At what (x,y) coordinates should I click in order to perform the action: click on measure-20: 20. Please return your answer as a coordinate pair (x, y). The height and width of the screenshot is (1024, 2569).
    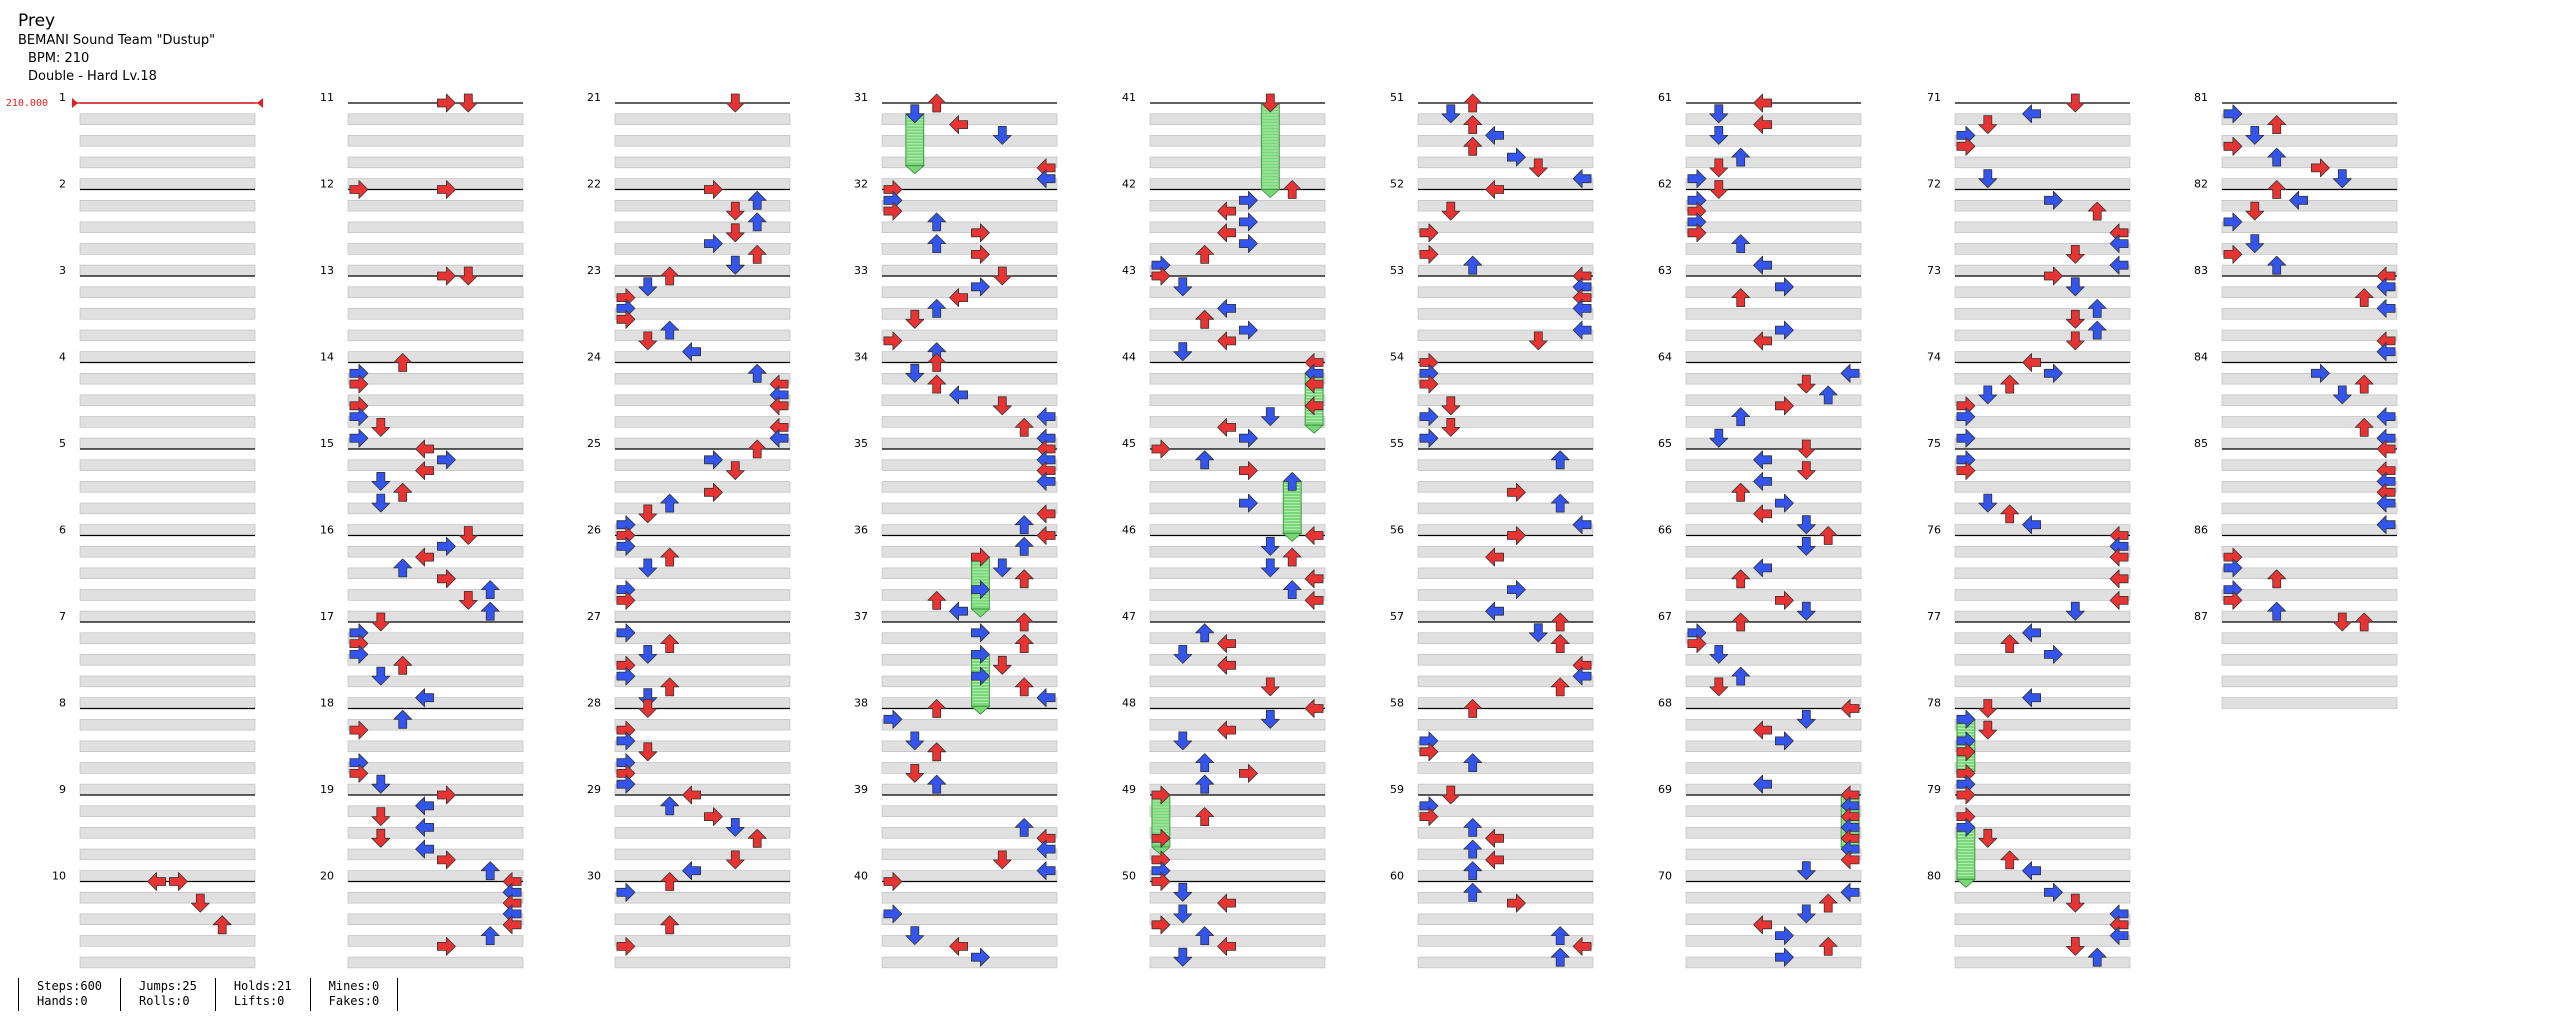
    Looking at the image, I should click on (422, 919).